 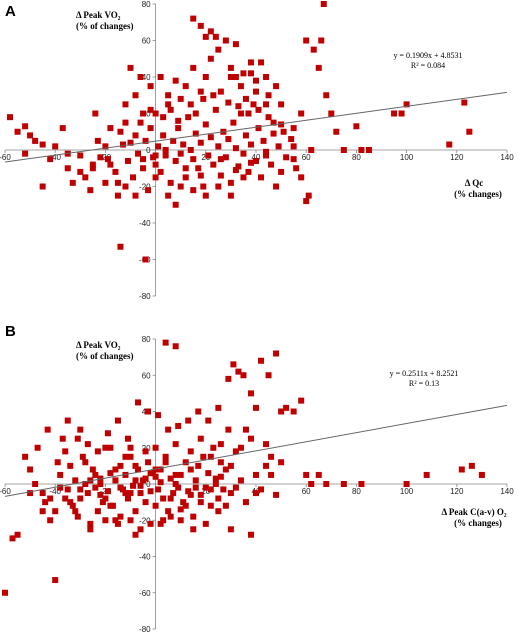 I want to click on x-tick-label: 120, so click(x=457, y=491).